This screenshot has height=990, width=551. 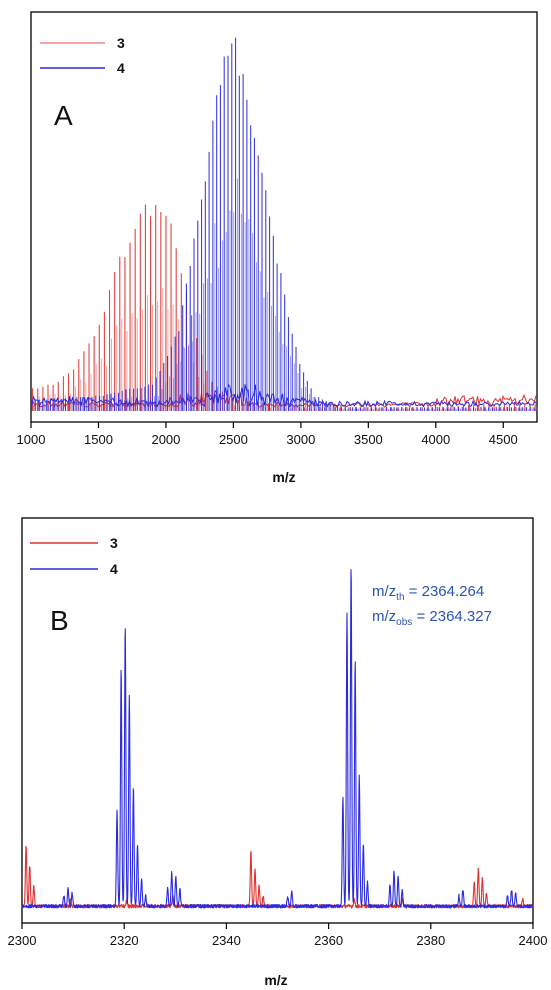 I want to click on panel-label: B, so click(x=59, y=620).